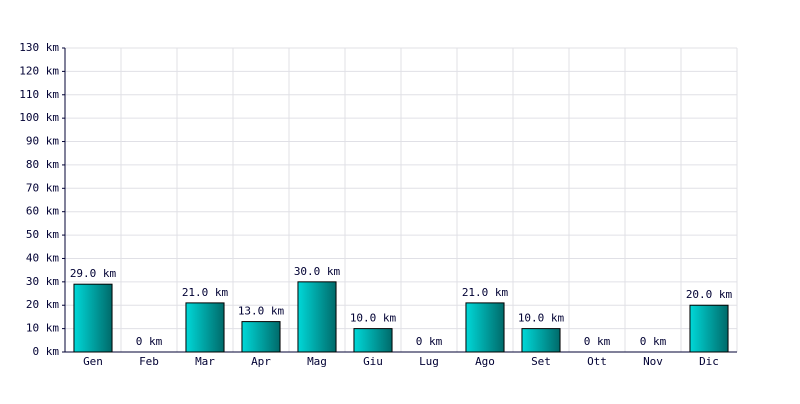 Image resolution: width=800 pixels, height=404 pixels. I want to click on y-tick-label: 10 km, so click(42, 328).